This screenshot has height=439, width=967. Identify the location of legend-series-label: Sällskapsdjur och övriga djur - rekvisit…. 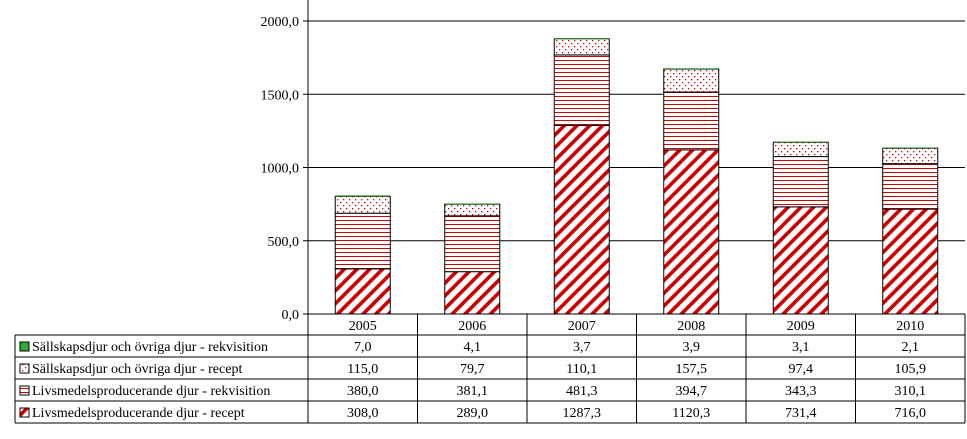
(150, 347).